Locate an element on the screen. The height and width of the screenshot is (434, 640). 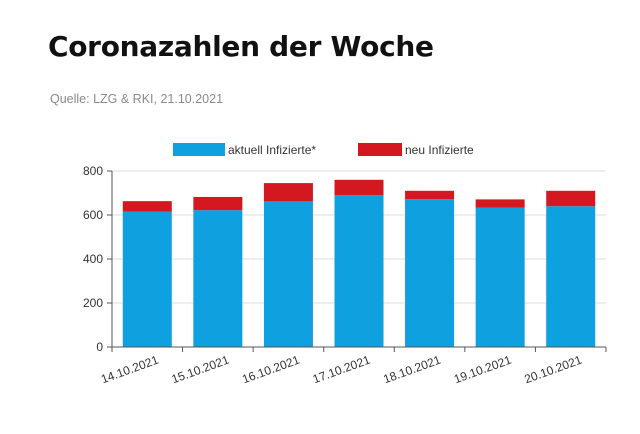
source-caption: Quelle: LZG & RKI, 21.10.2021 is located at coordinates (137, 99).